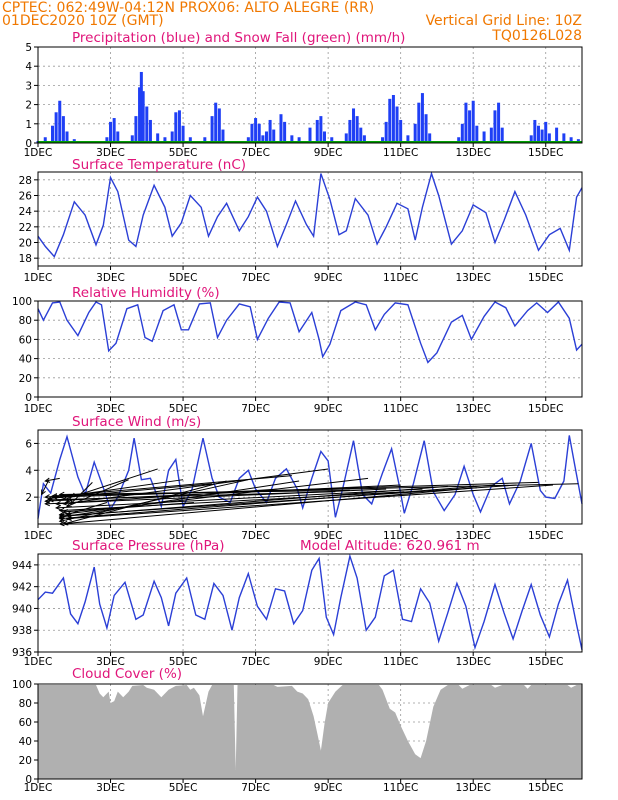 Image resolution: width=618 pixels, height=800 pixels. What do you see at coordinates (26, 197) in the screenshot?
I see `y-tick-label: 26` at bounding box center [26, 197].